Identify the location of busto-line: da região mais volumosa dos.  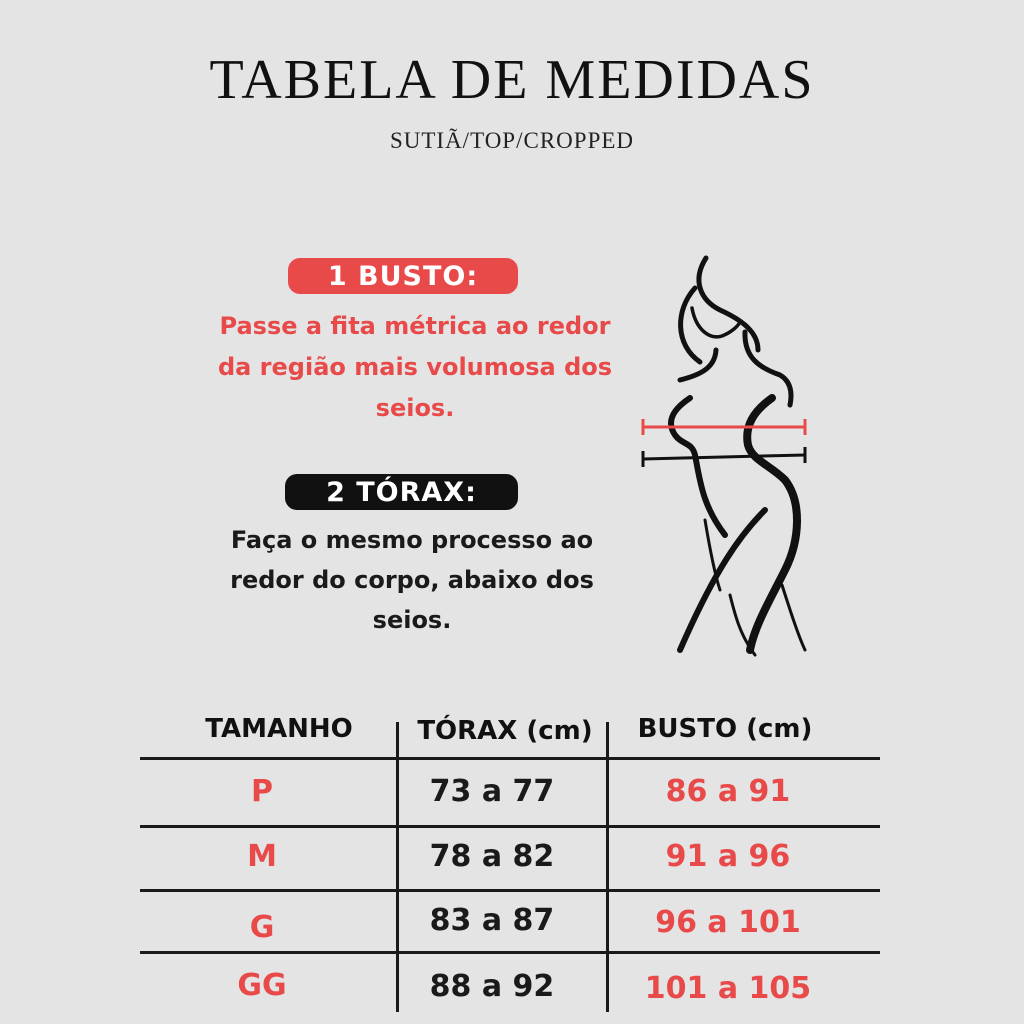
(415, 367).